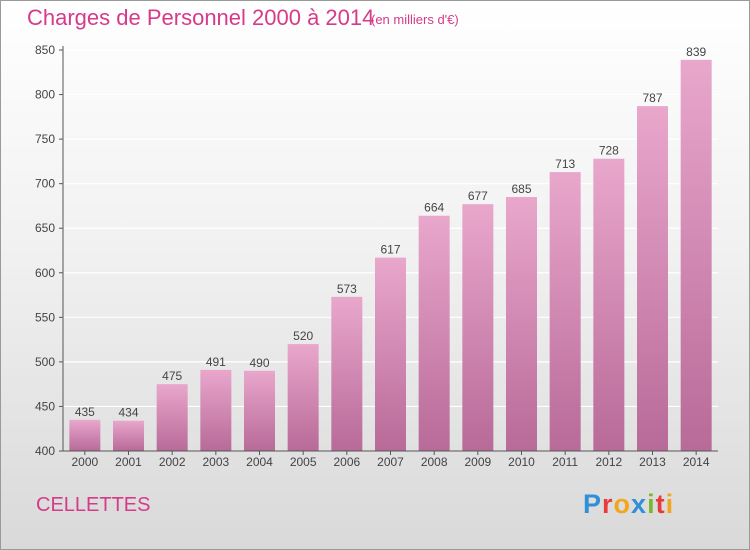 The width and height of the screenshot is (750, 550). I want to click on data-label: 573, so click(347, 289).